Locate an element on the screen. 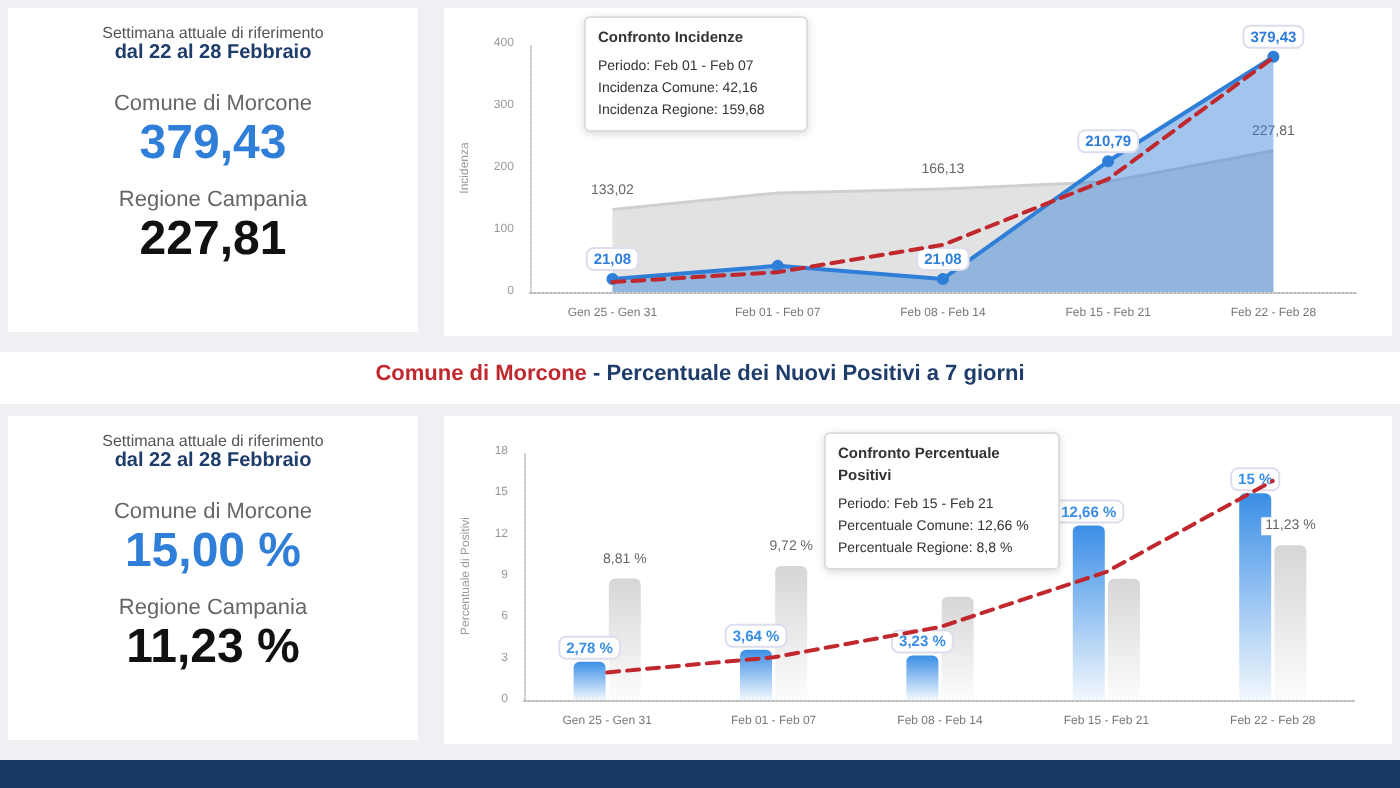 This screenshot has height=788, width=1400. text: 11,23 % is located at coordinates (213, 648).